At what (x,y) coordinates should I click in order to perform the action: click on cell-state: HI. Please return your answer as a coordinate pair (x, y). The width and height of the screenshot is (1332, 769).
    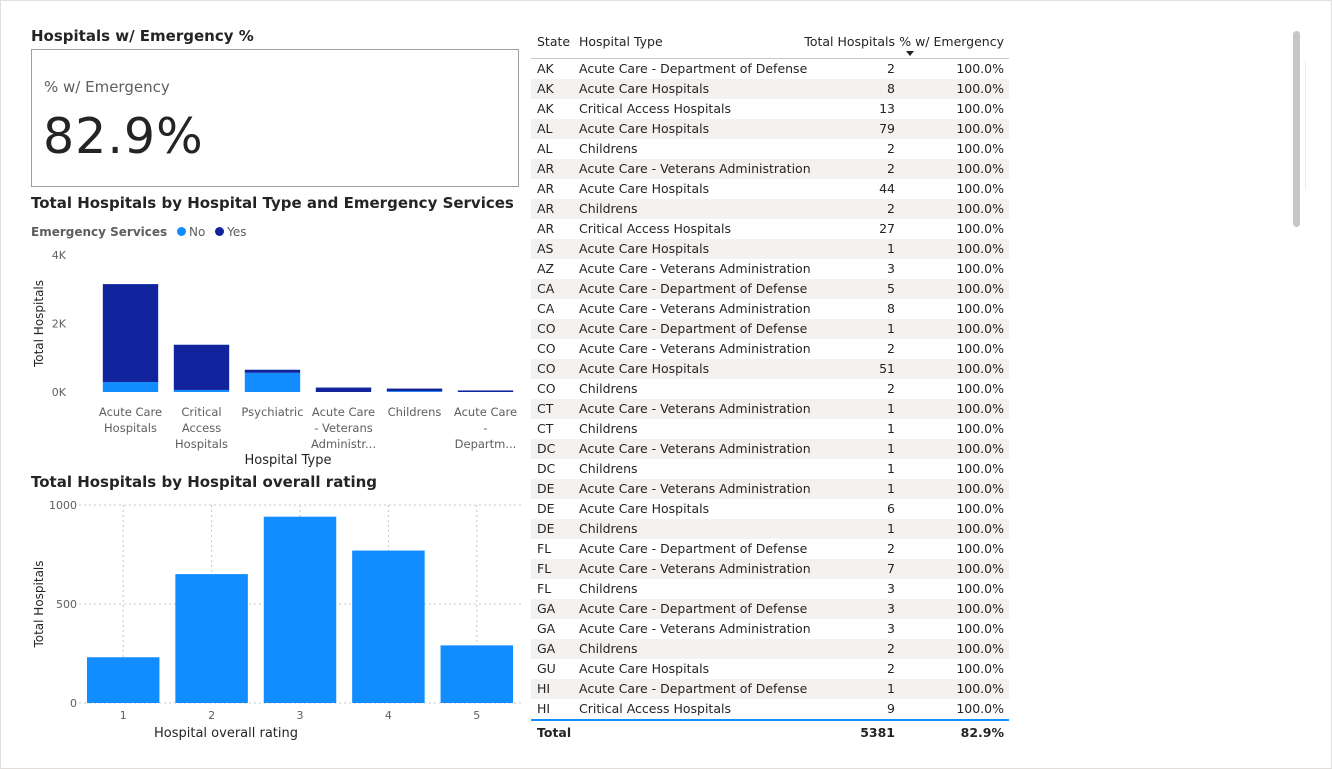
    Looking at the image, I should click on (544, 708).